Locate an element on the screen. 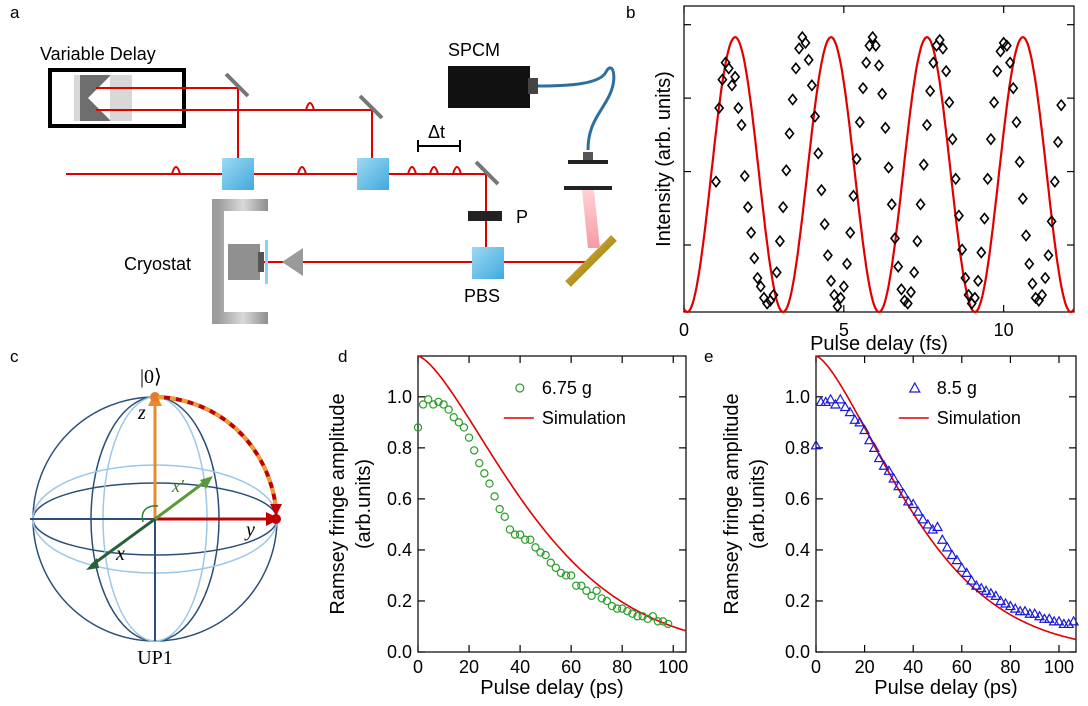 The height and width of the screenshot is (706, 1088). rotation-angle-arc is located at coordinates (150, 514).